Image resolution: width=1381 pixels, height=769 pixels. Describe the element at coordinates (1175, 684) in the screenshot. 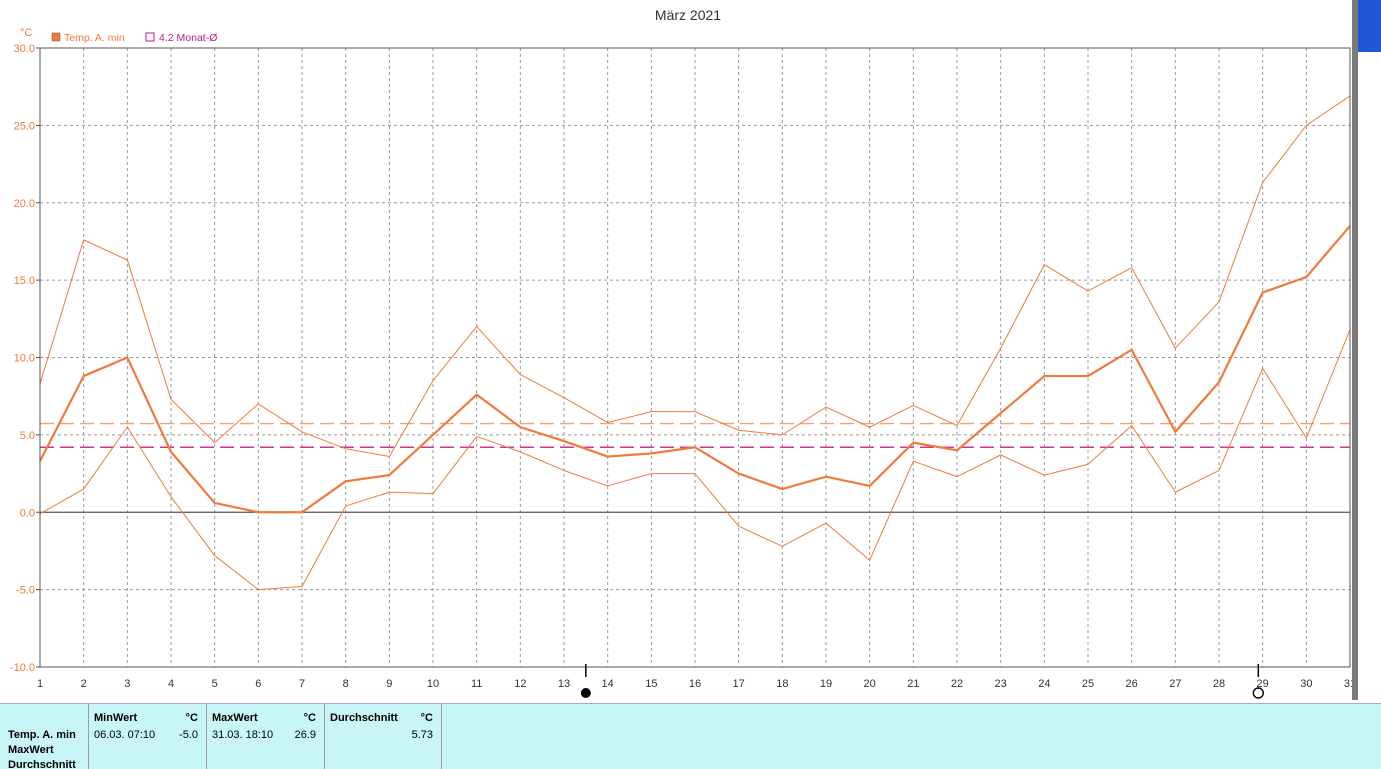

I see `x-tick-label: 27` at that location.